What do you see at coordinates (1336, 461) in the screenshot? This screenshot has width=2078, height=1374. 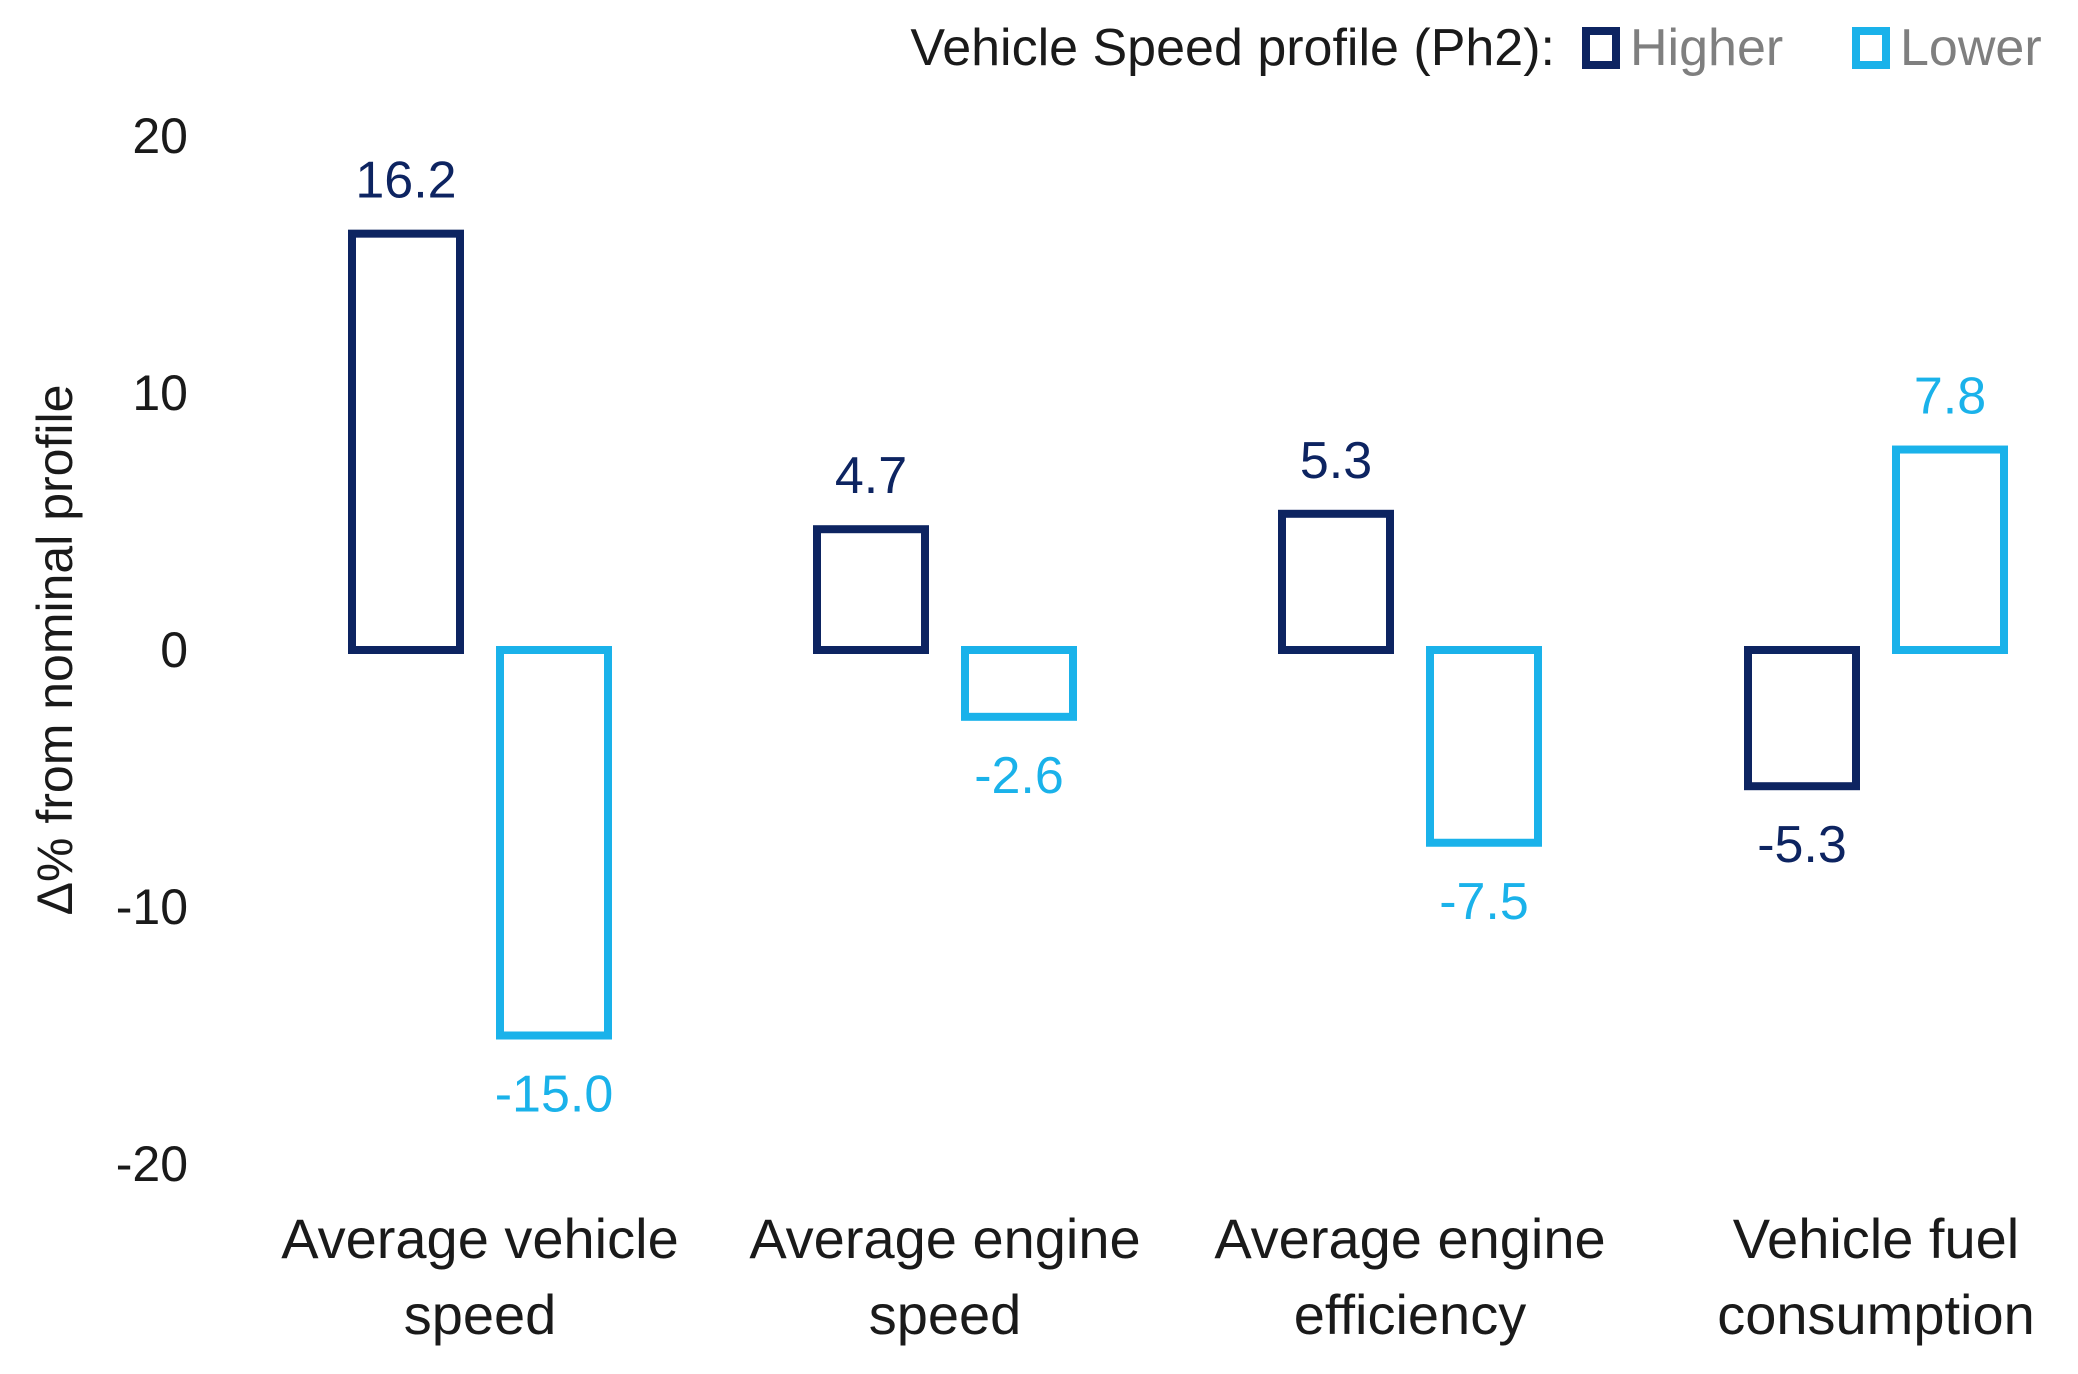 I see `data-label-higher-2: 5.3` at bounding box center [1336, 461].